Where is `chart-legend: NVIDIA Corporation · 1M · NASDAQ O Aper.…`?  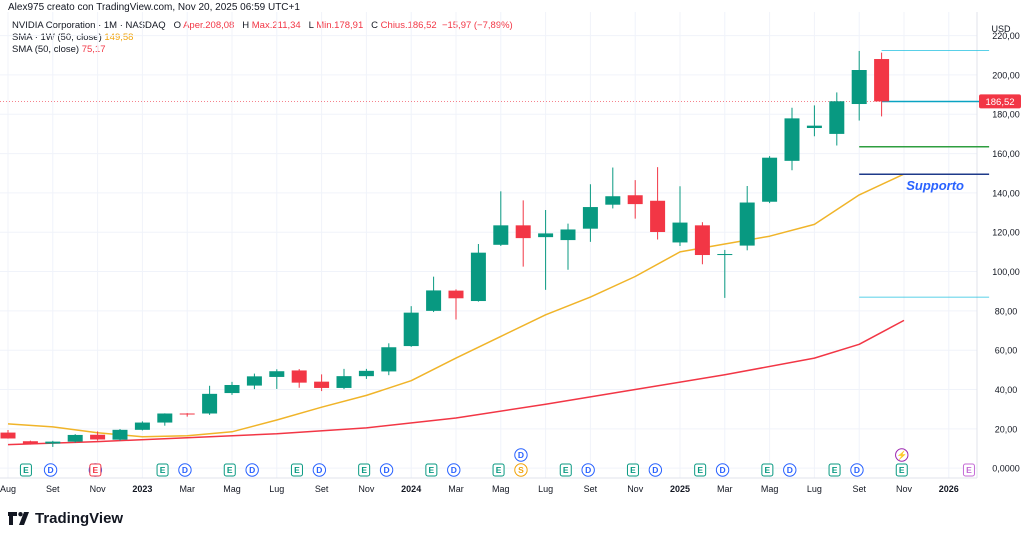
chart-legend: NVIDIA Corporation · 1M · NASDAQ O Aper.… is located at coordinates (262, 38).